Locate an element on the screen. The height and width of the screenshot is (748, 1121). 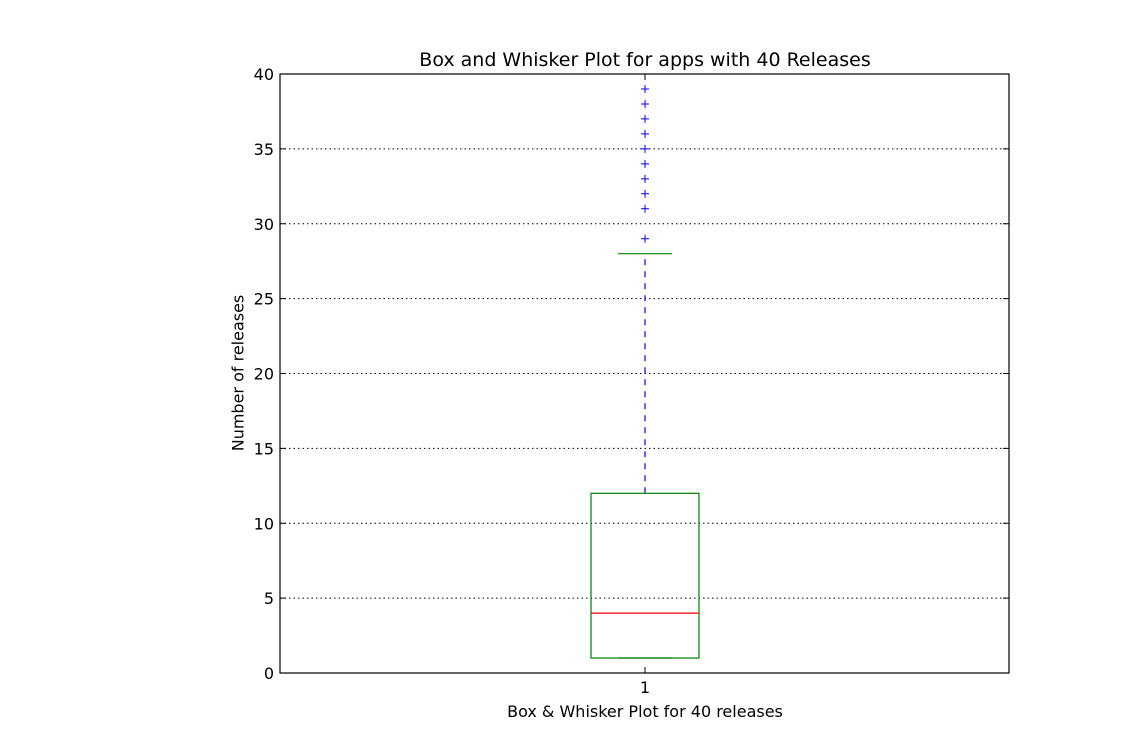
y-tick-label: 40 is located at coordinates (264, 74).